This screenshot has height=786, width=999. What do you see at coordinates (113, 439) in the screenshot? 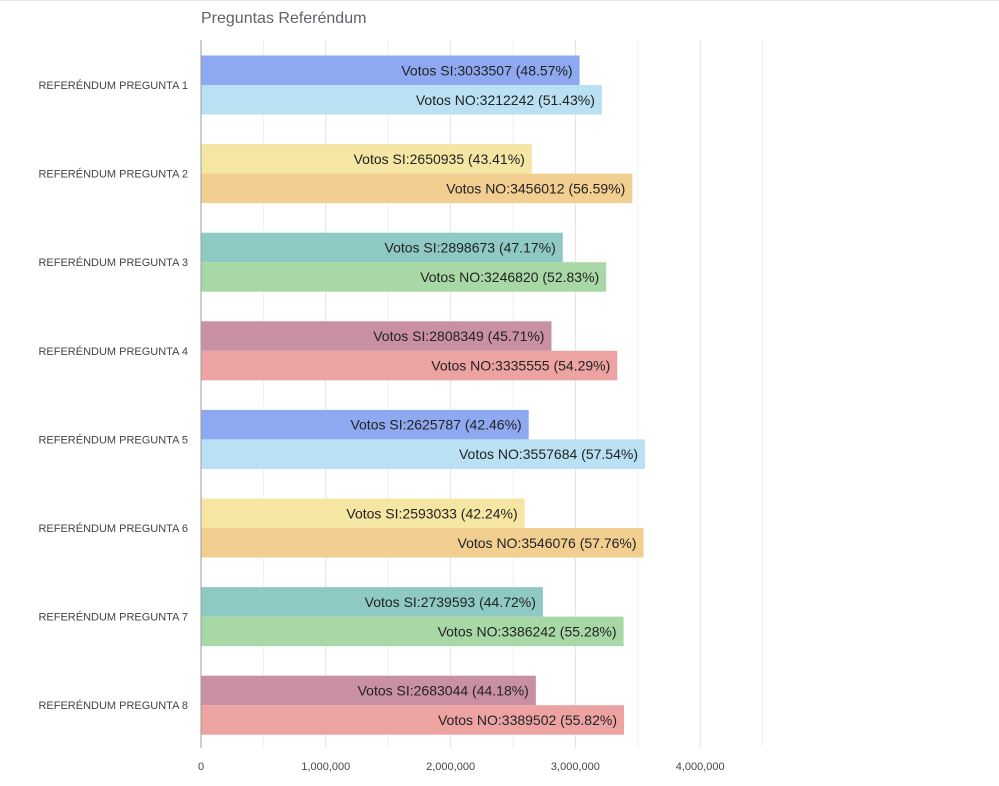
I see `category-label: REFERÉNDUM PREGUNTA 5` at bounding box center [113, 439].